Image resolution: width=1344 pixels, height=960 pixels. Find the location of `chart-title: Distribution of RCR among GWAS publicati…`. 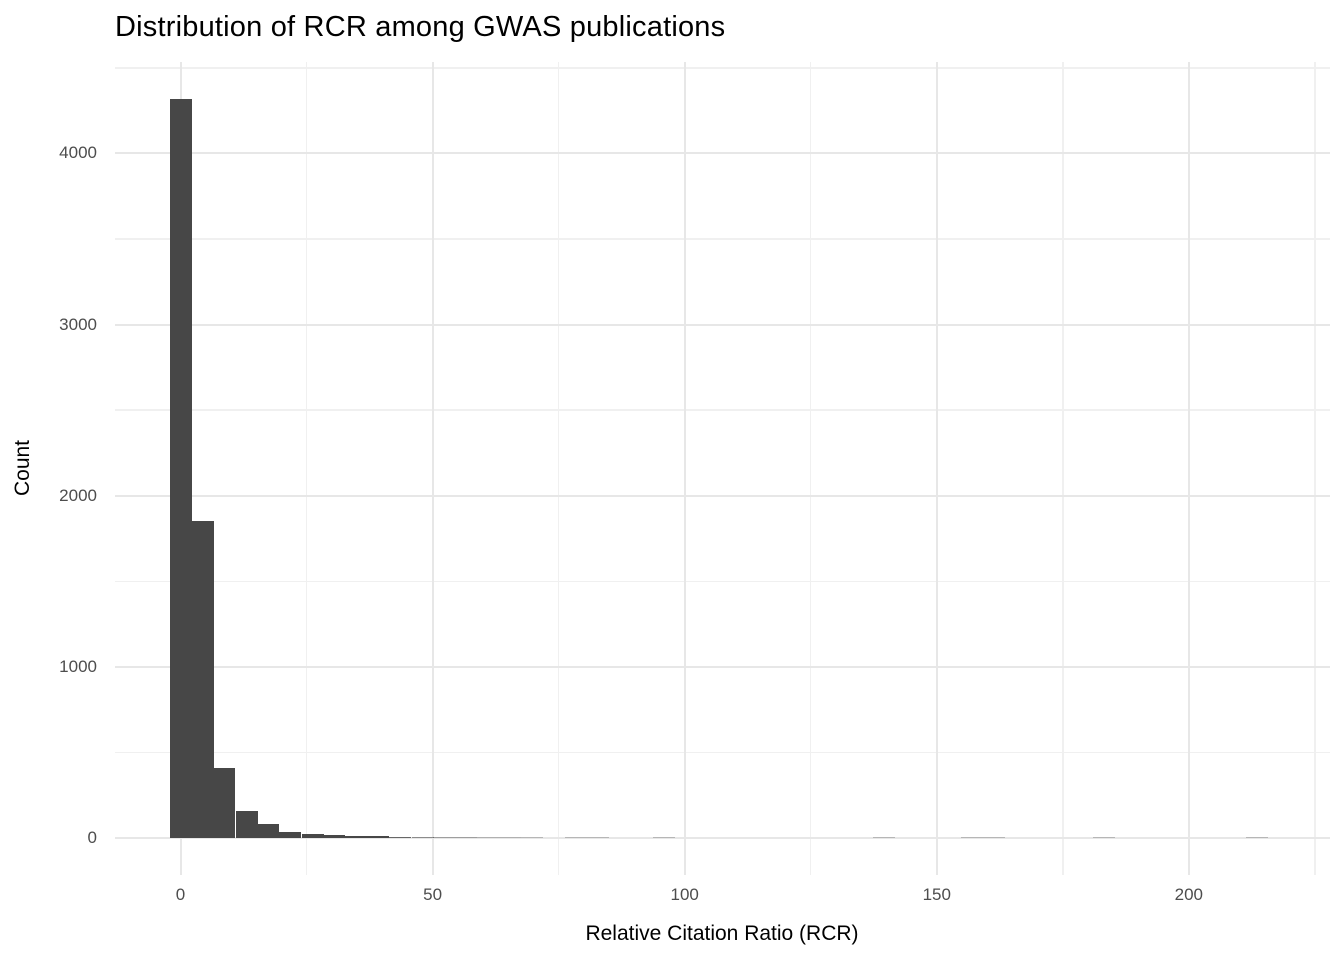

chart-title: Distribution of RCR among GWAS publicati… is located at coordinates (420, 27).